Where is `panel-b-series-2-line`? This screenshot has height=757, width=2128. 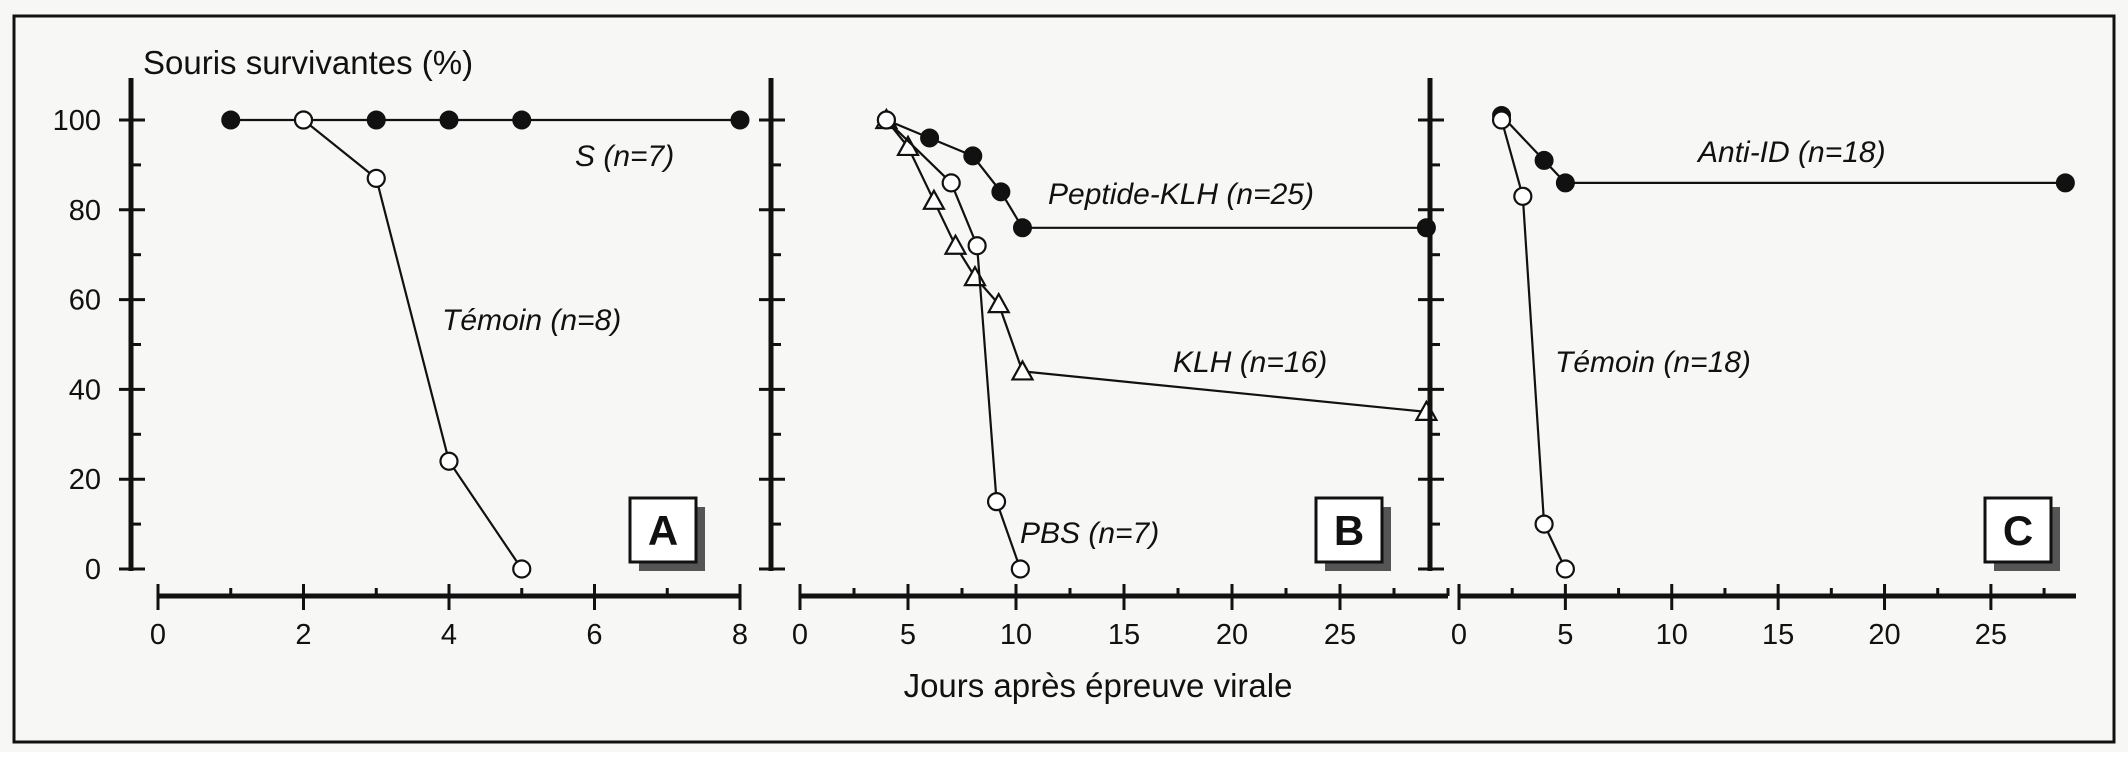 panel-b-series-2-line is located at coordinates (1156, 266).